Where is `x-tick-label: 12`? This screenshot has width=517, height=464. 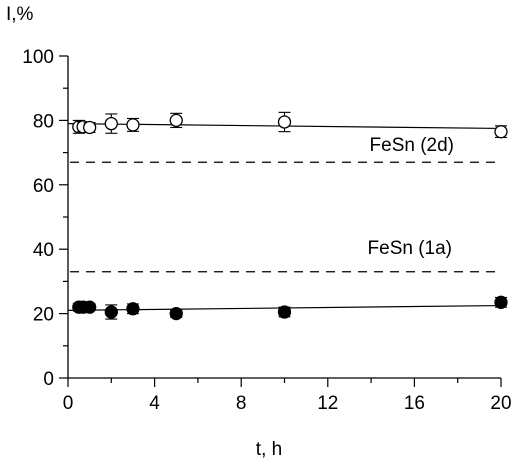 x-tick-label: 12 is located at coordinates (327, 403).